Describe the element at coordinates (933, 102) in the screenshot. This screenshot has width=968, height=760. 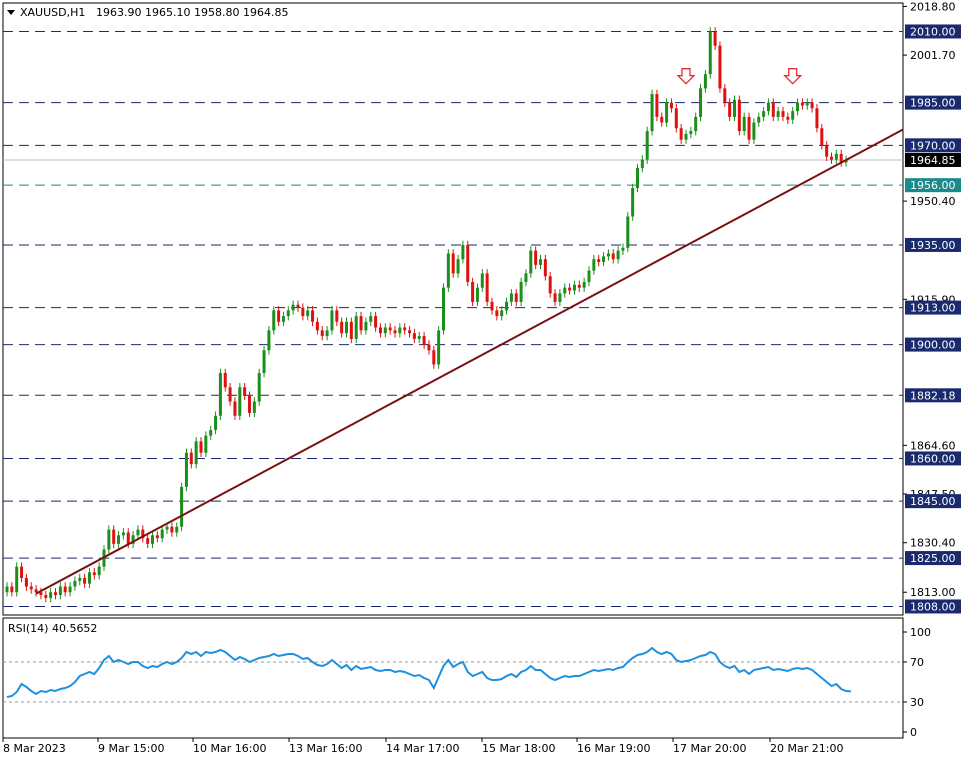
I see `level-tag: 1985.00` at that location.